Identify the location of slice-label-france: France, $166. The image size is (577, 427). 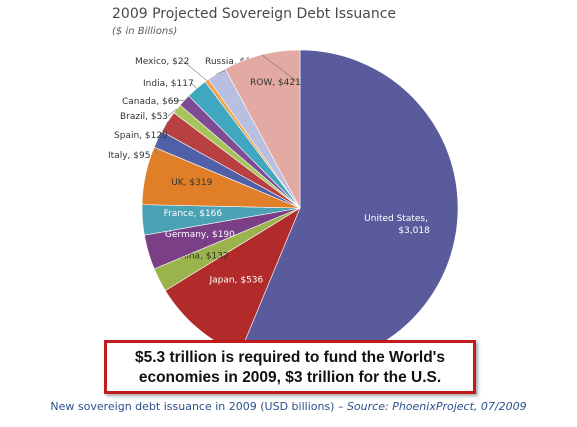
(193, 214).